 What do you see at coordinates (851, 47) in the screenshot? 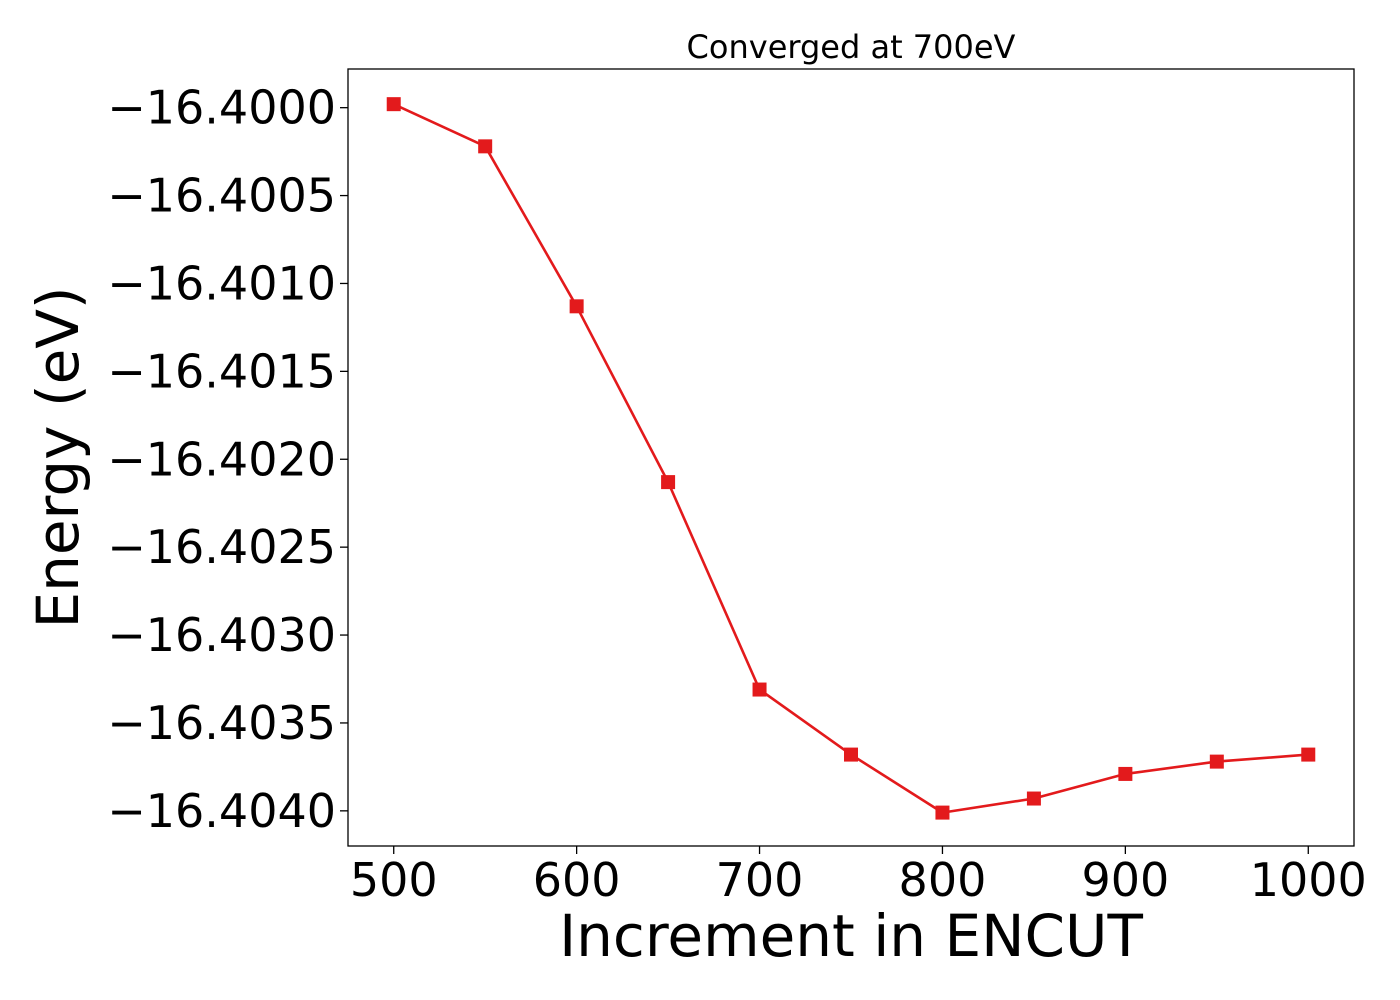
I see `chart-title: Converged at 700eV` at bounding box center [851, 47].